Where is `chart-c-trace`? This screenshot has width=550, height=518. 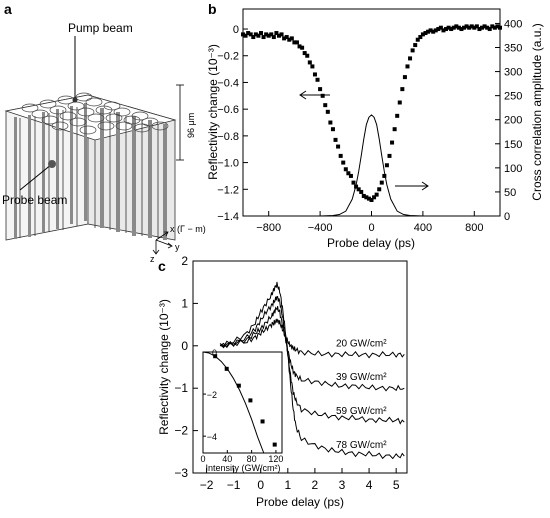 chart-c-trace is located at coordinates (312, 370).